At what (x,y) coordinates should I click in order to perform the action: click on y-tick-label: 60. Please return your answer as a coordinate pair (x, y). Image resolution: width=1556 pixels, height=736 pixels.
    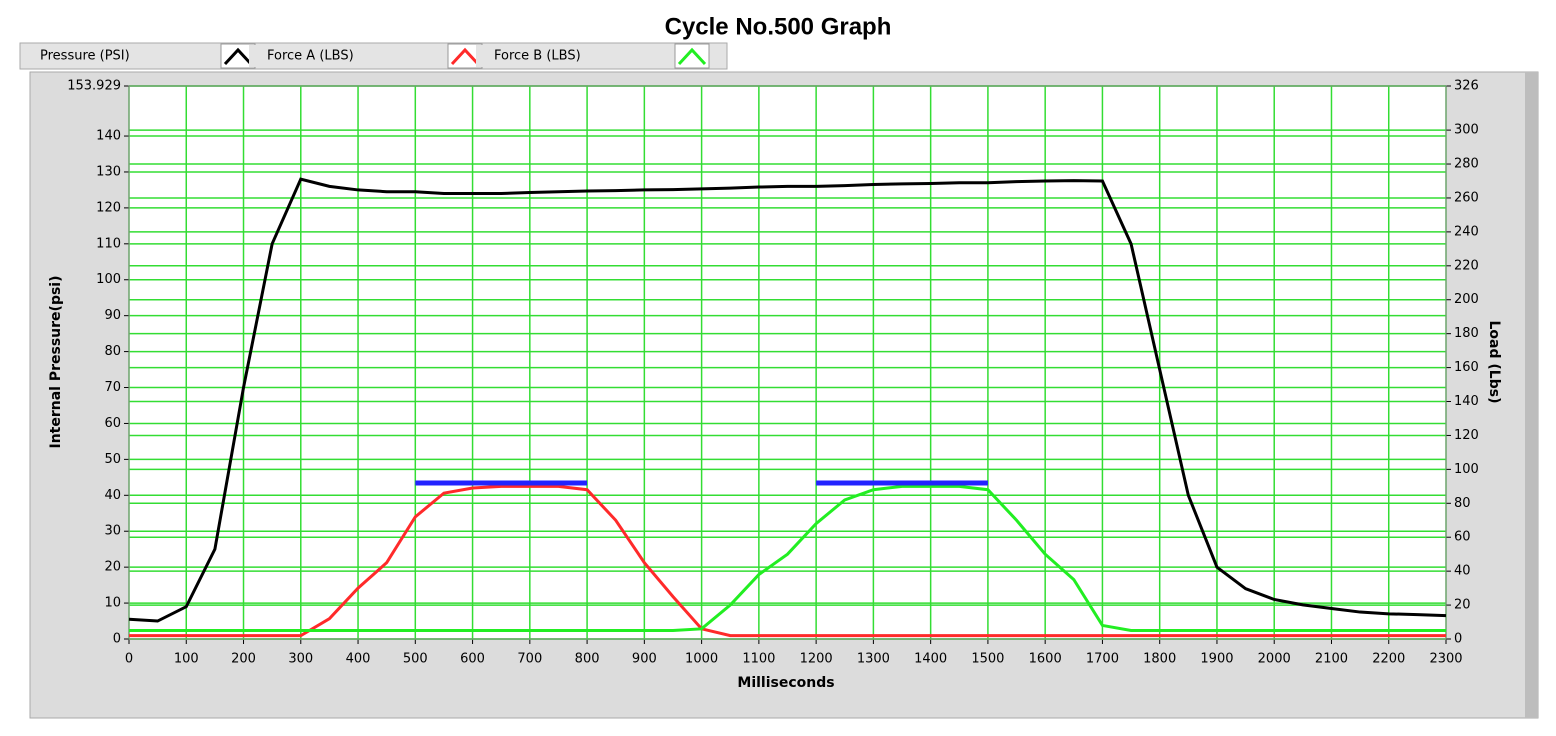
    Looking at the image, I should click on (112, 423).